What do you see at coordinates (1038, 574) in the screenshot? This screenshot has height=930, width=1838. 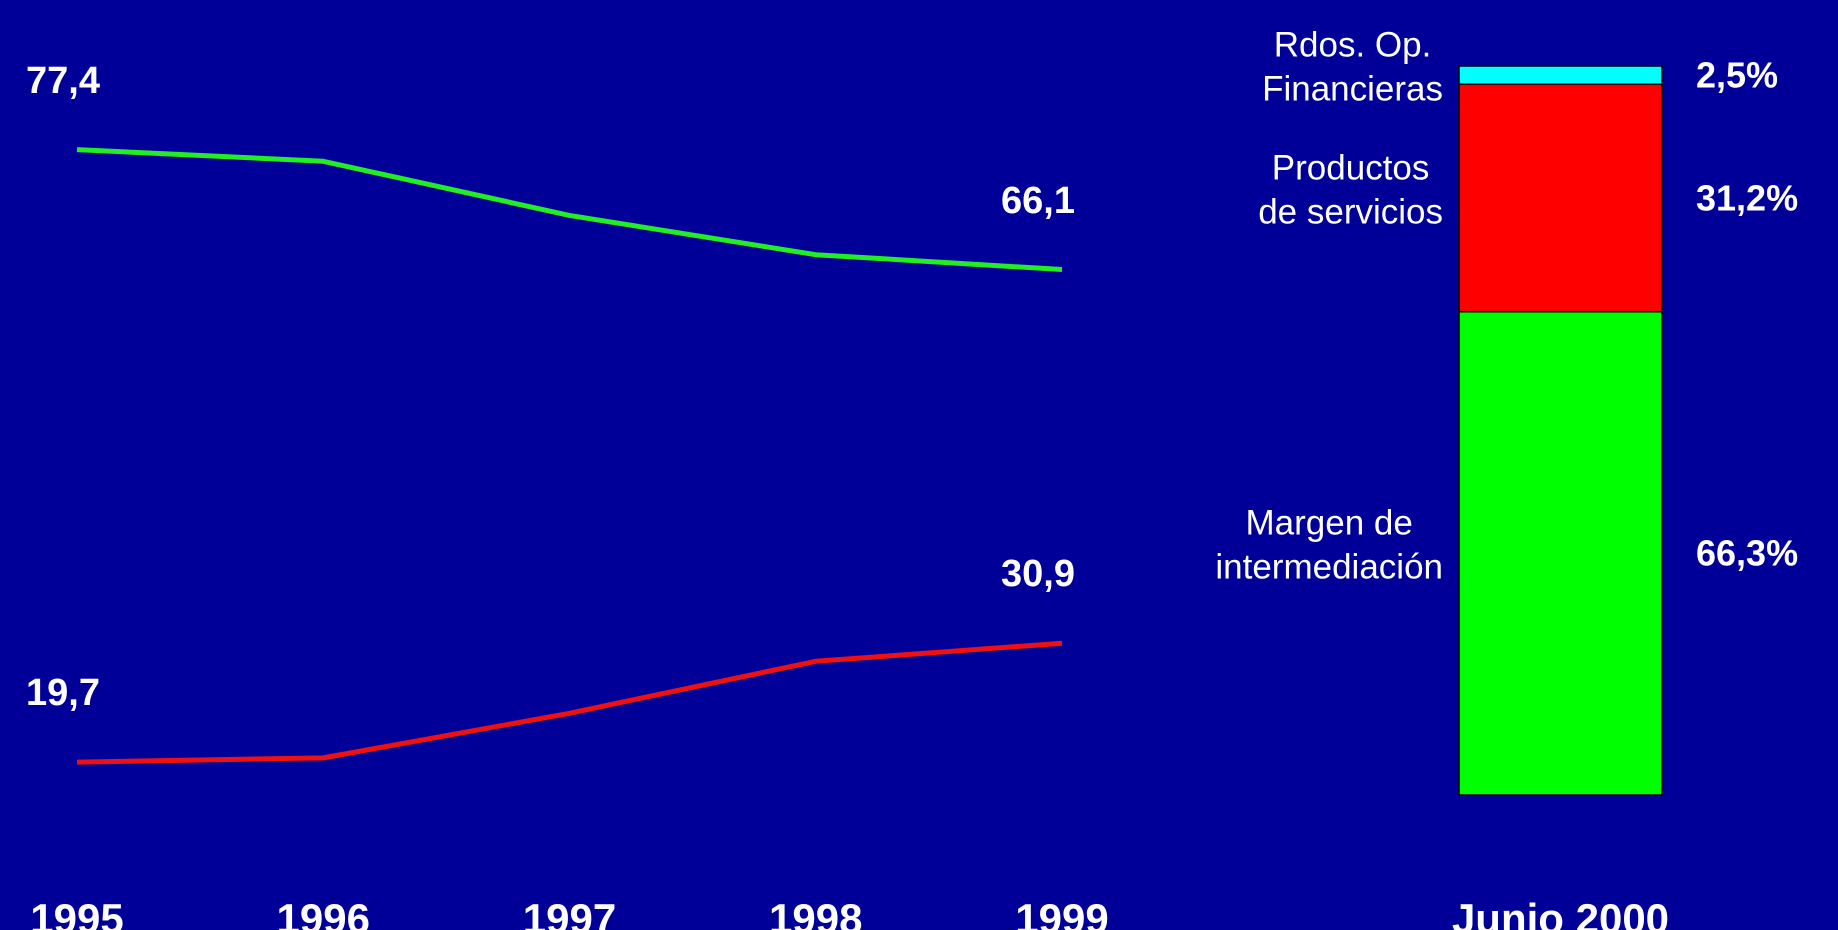 I see `data-label: 30,9` at bounding box center [1038, 574].